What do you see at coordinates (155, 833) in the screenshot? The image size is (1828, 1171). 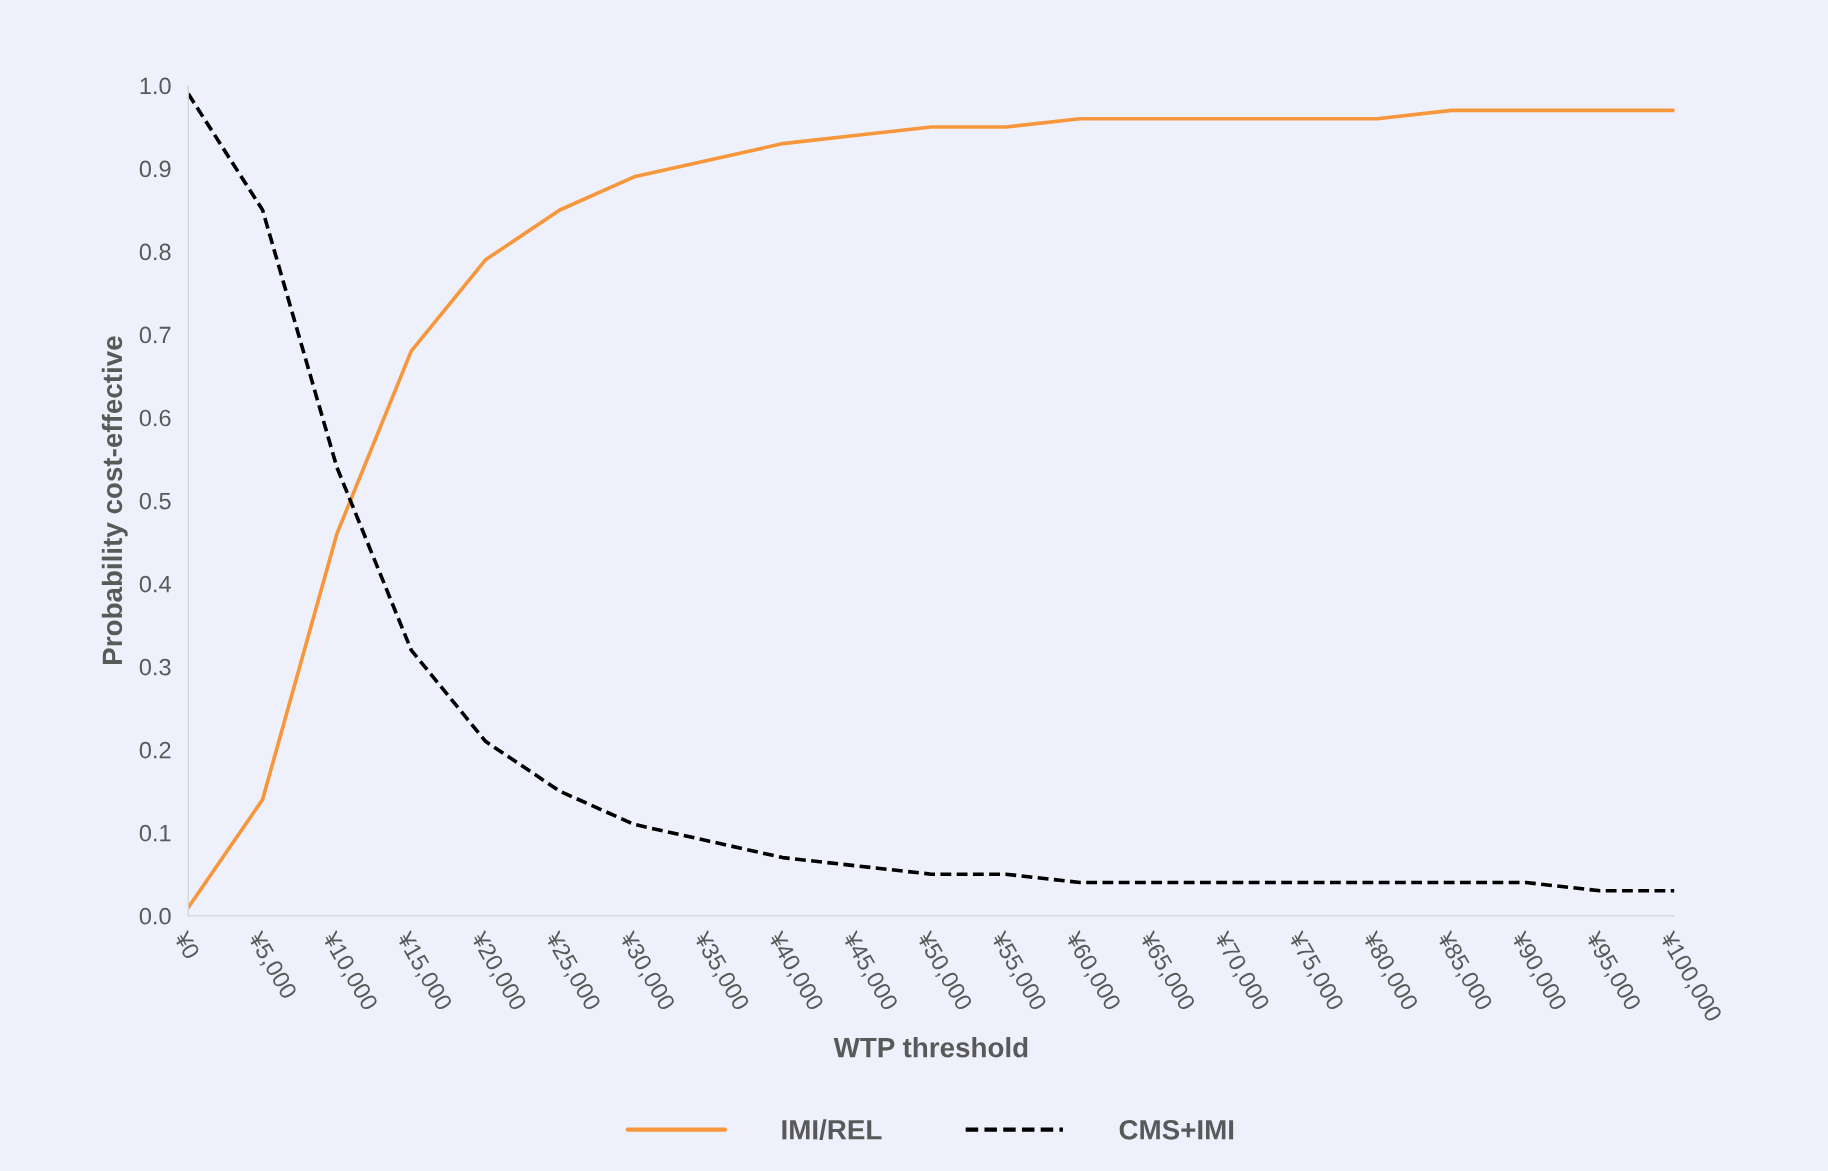 I see `y-tick-label: 0.1` at bounding box center [155, 833].